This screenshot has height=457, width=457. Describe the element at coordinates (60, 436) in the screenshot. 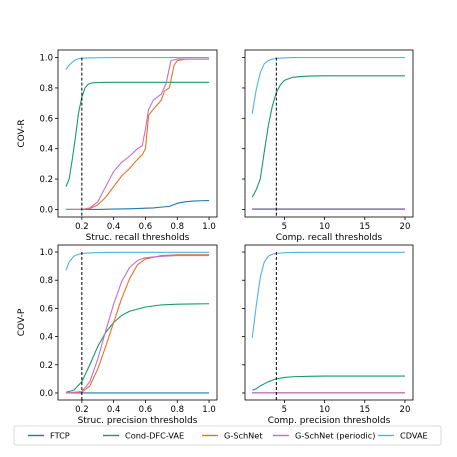

I see `legend-label-ftcp: FTCP` at that location.